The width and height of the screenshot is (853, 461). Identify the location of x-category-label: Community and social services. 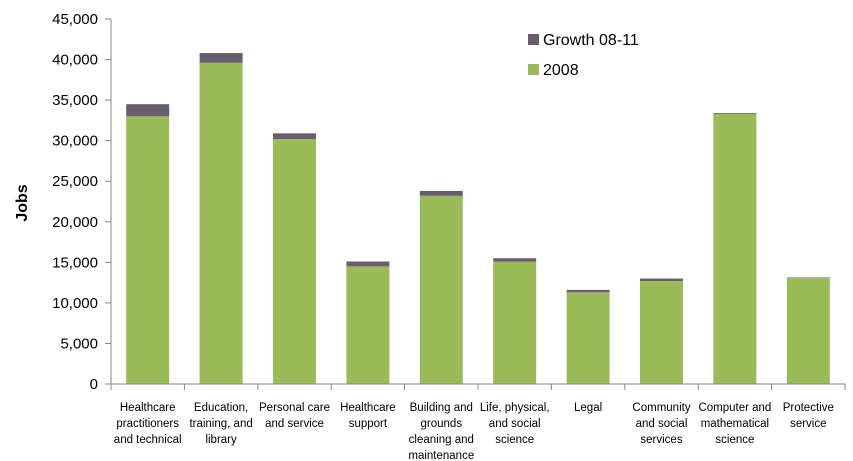
(661, 424).